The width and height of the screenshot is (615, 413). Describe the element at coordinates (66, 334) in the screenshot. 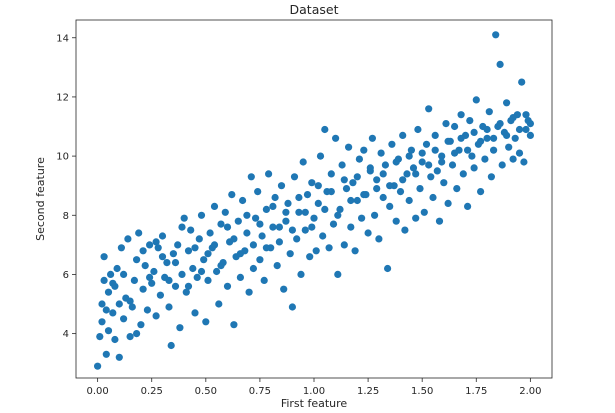

I see `y-tick-label: 4` at that location.